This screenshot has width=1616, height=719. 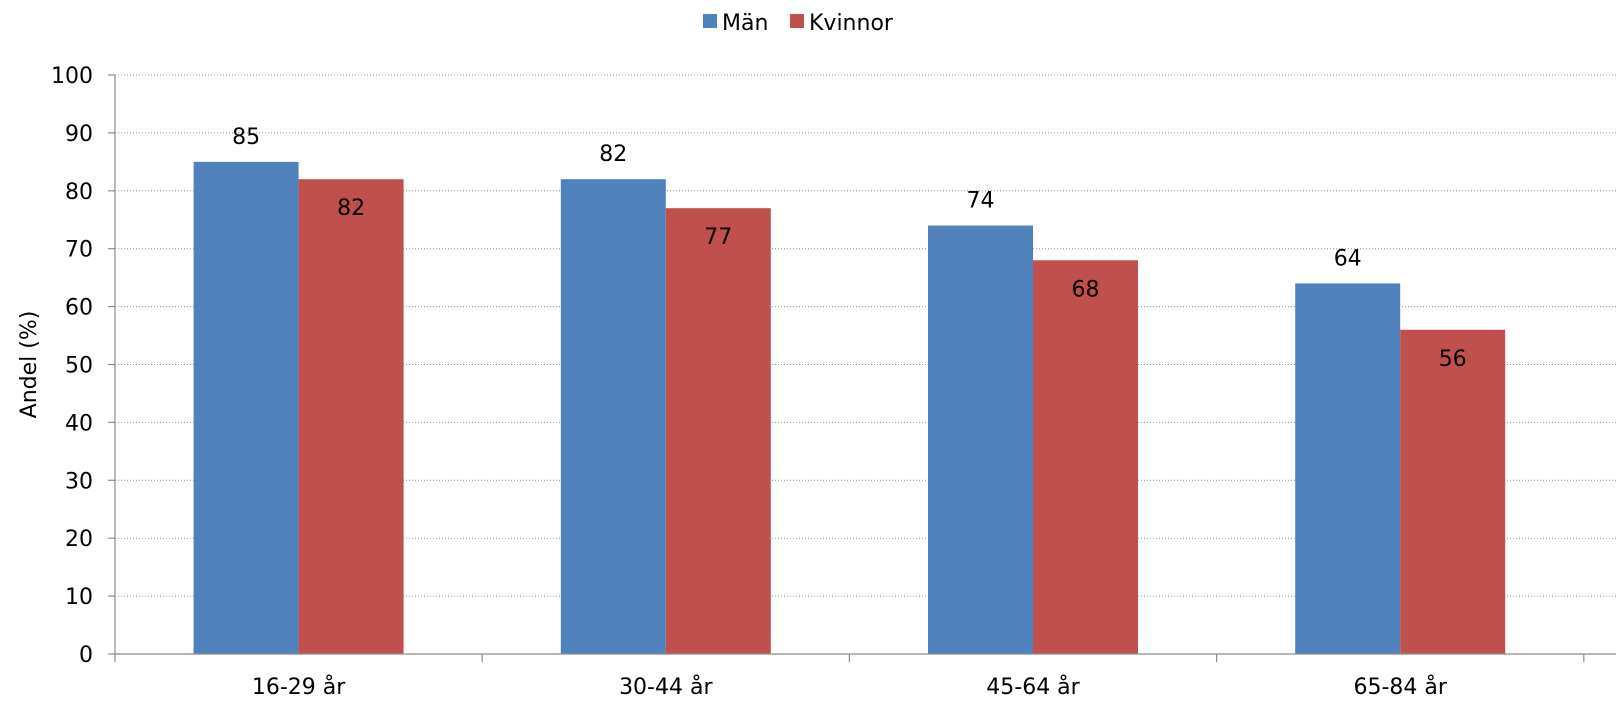 I want to click on y-tick-labels: 0 10 20 30 40 50 60 70 80 90 100, so click(x=83, y=366).